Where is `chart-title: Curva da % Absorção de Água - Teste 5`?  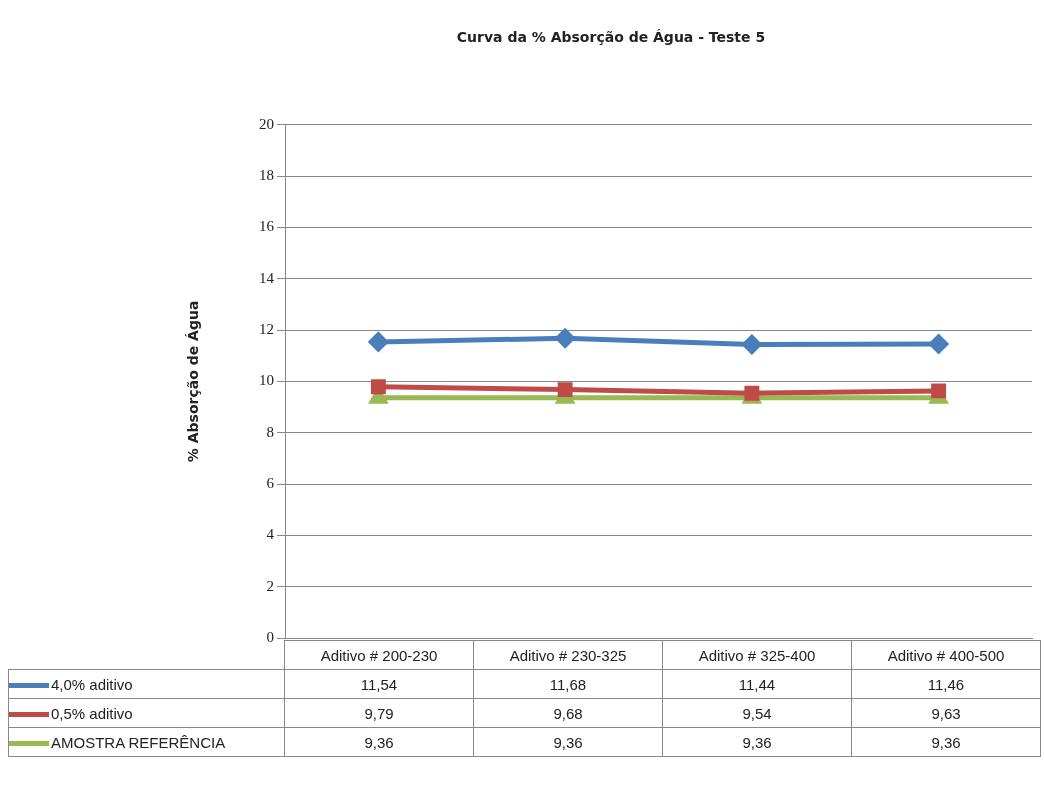 chart-title: Curva da % Absorção de Água - Teste 5 is located at coordinates (611, 37).